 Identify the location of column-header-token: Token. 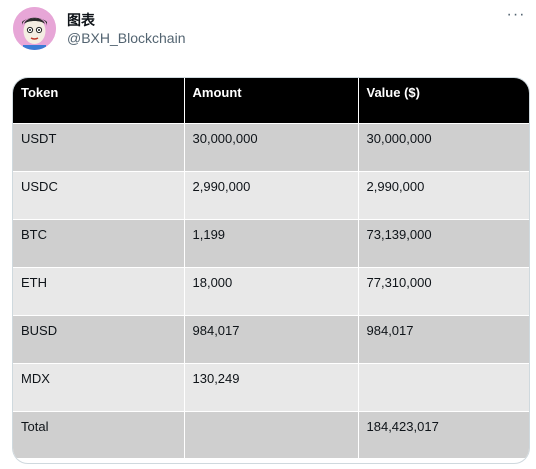
(99, 101).